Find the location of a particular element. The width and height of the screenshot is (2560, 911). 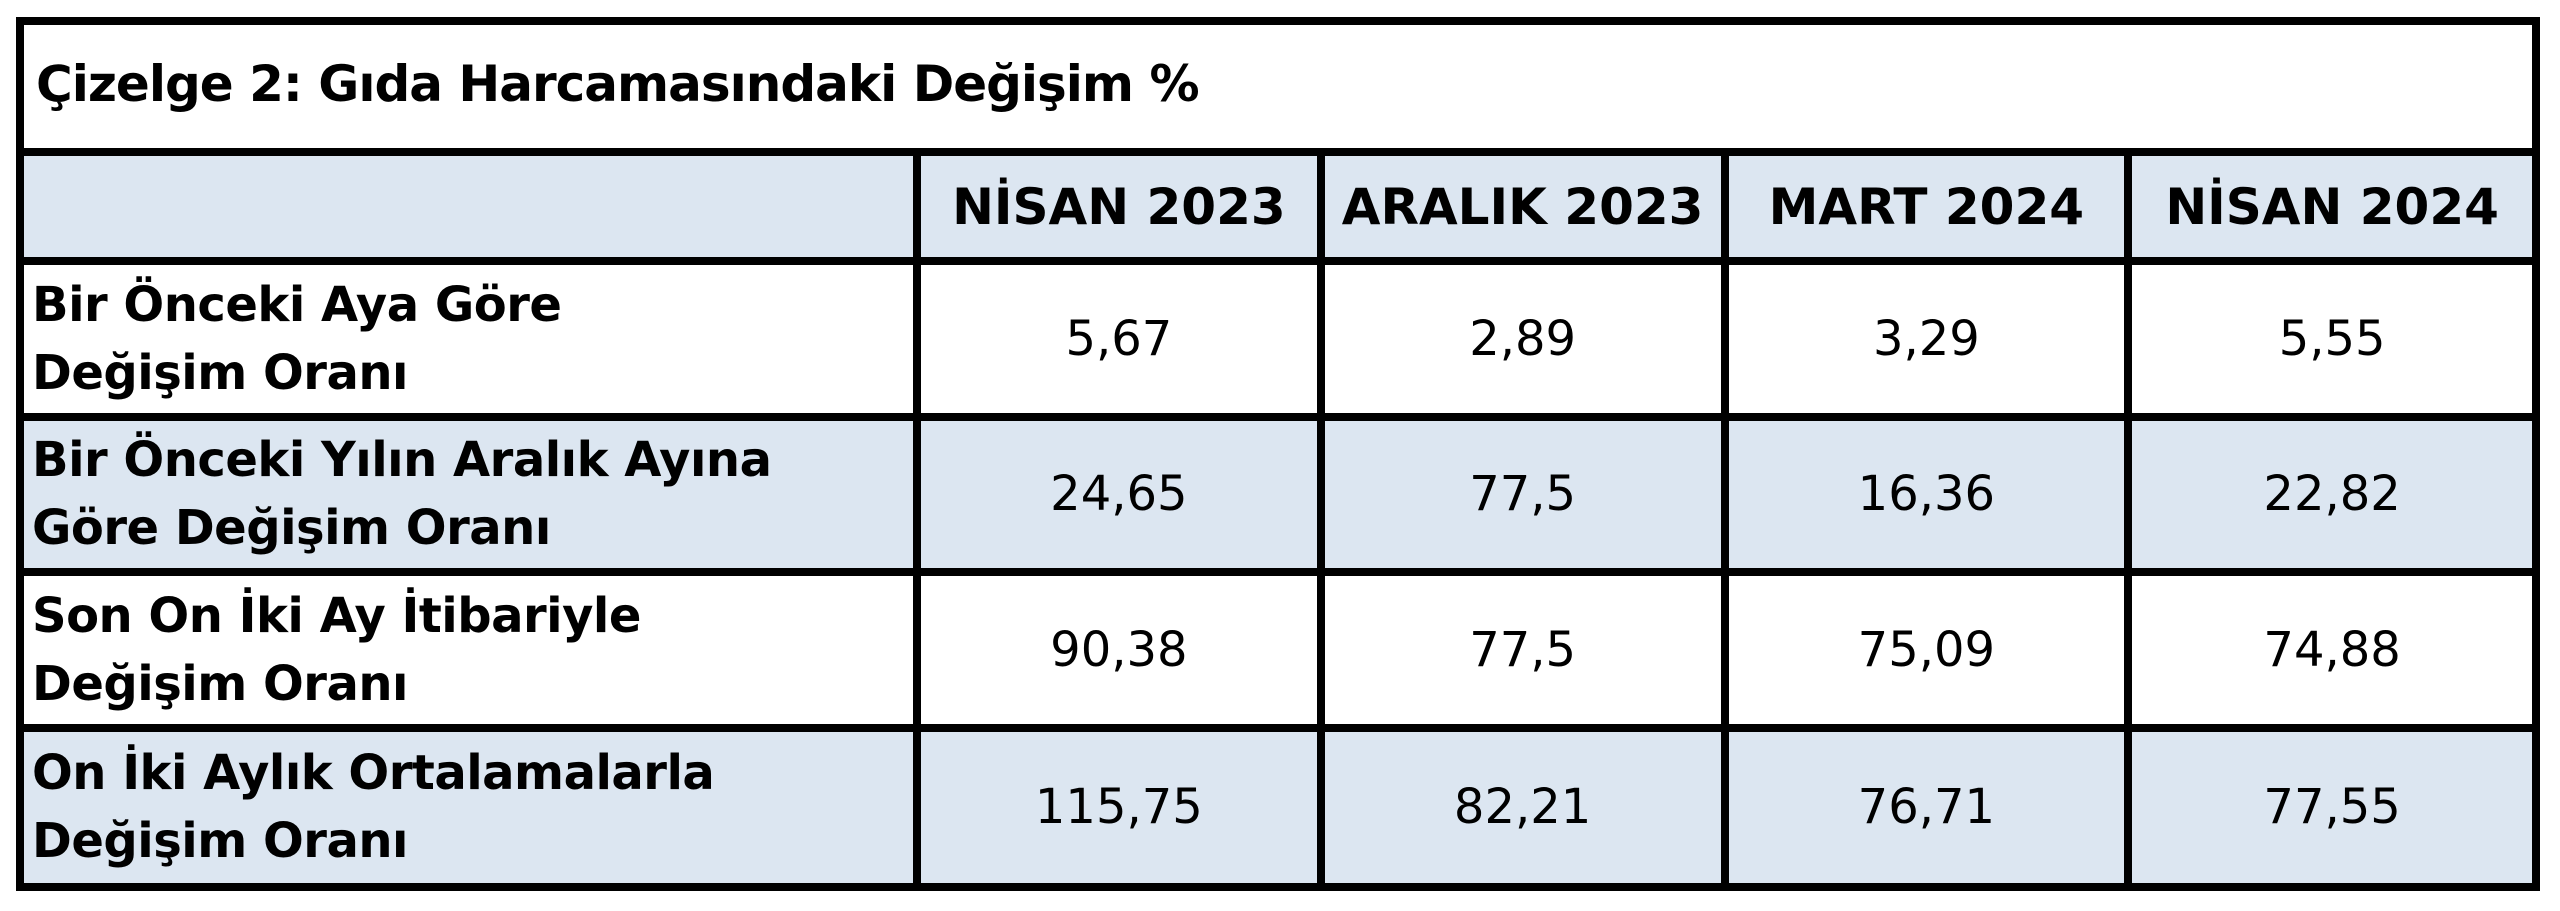

table-cell: 90,38 is located at coordinates (1117, 652).